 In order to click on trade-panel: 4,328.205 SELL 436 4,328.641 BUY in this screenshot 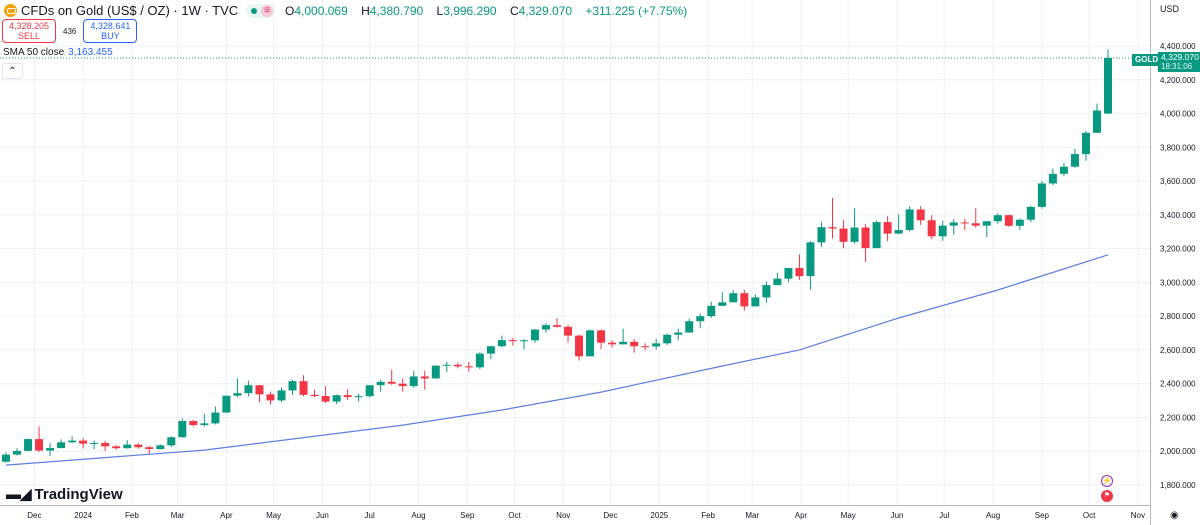, I will do `click(70, 31)`.